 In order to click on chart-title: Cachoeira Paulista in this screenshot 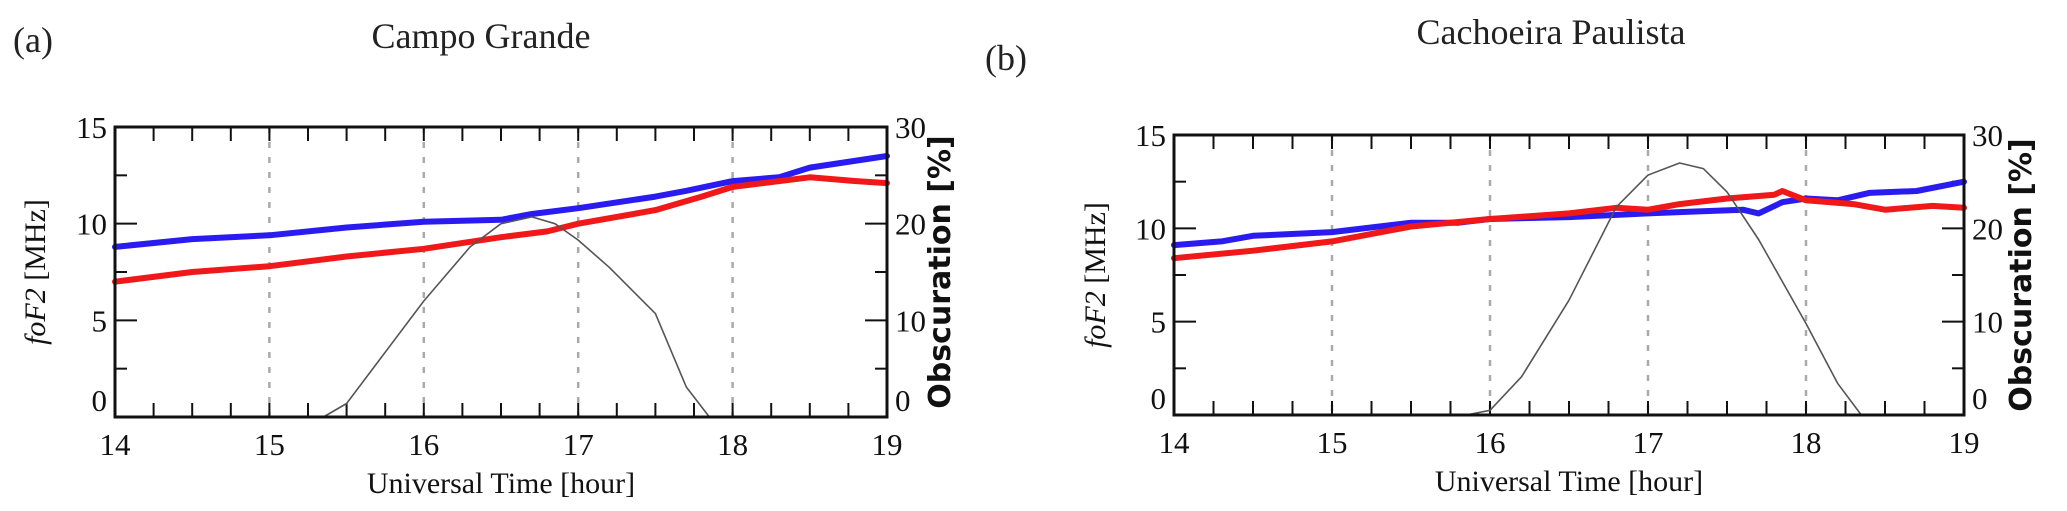, I will do `click(1551, 32)`.